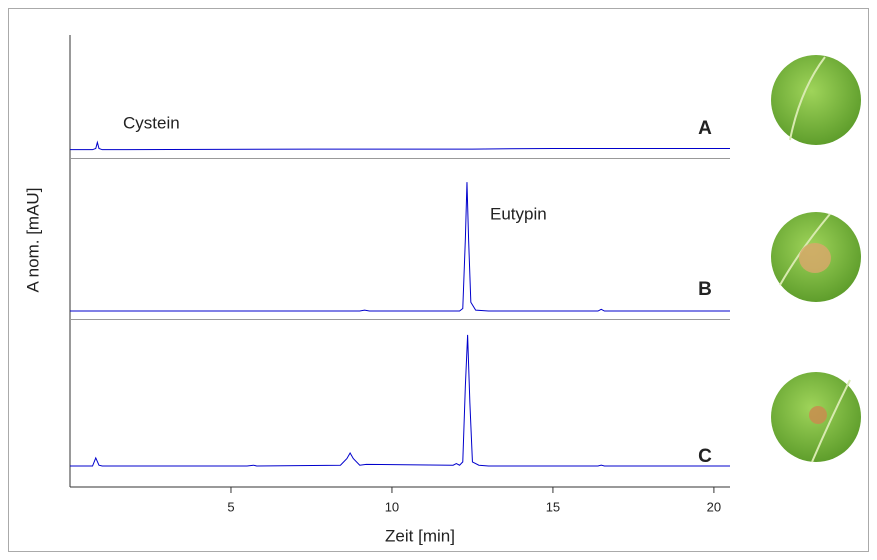 The height and width of the screenshot is (560, 877). I want to click on annotation: Cystein, so click(151, 122).